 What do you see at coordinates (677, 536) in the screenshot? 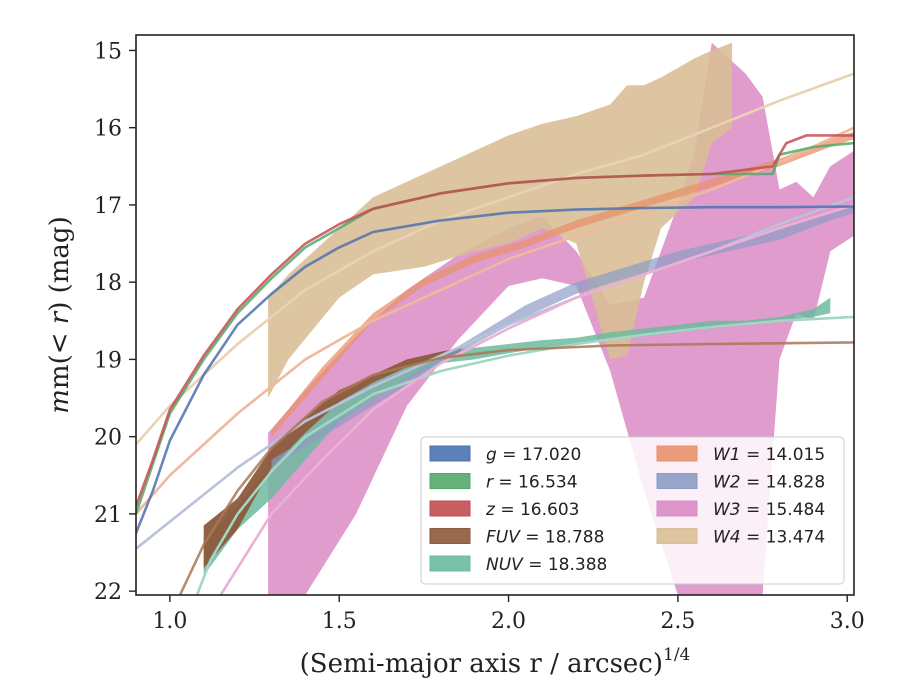
I see `legend-swatch-w4` at bounding box center [677, 536].